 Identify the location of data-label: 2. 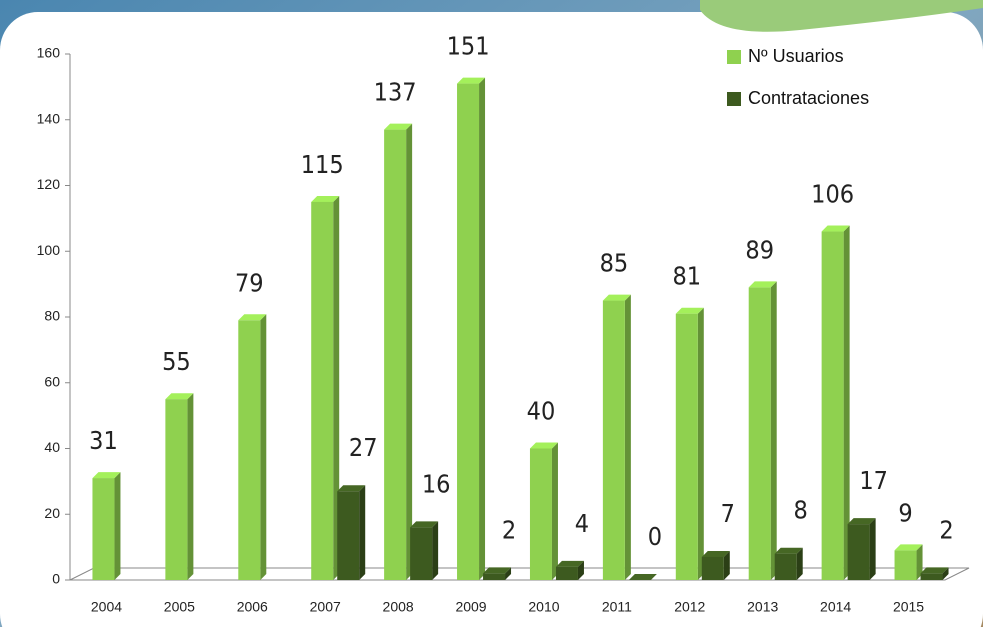
(509, 529).